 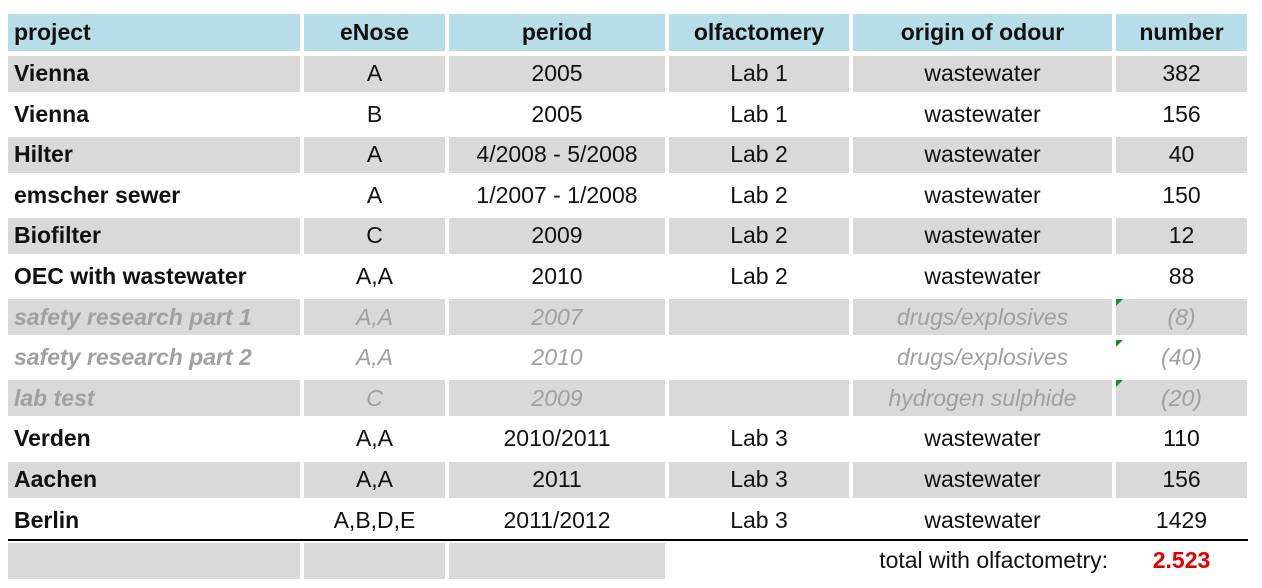 What do you see at coordinates (1181, 357) in the screenshot?
I see `cell: (40)` at bounding box center [1181, 357].